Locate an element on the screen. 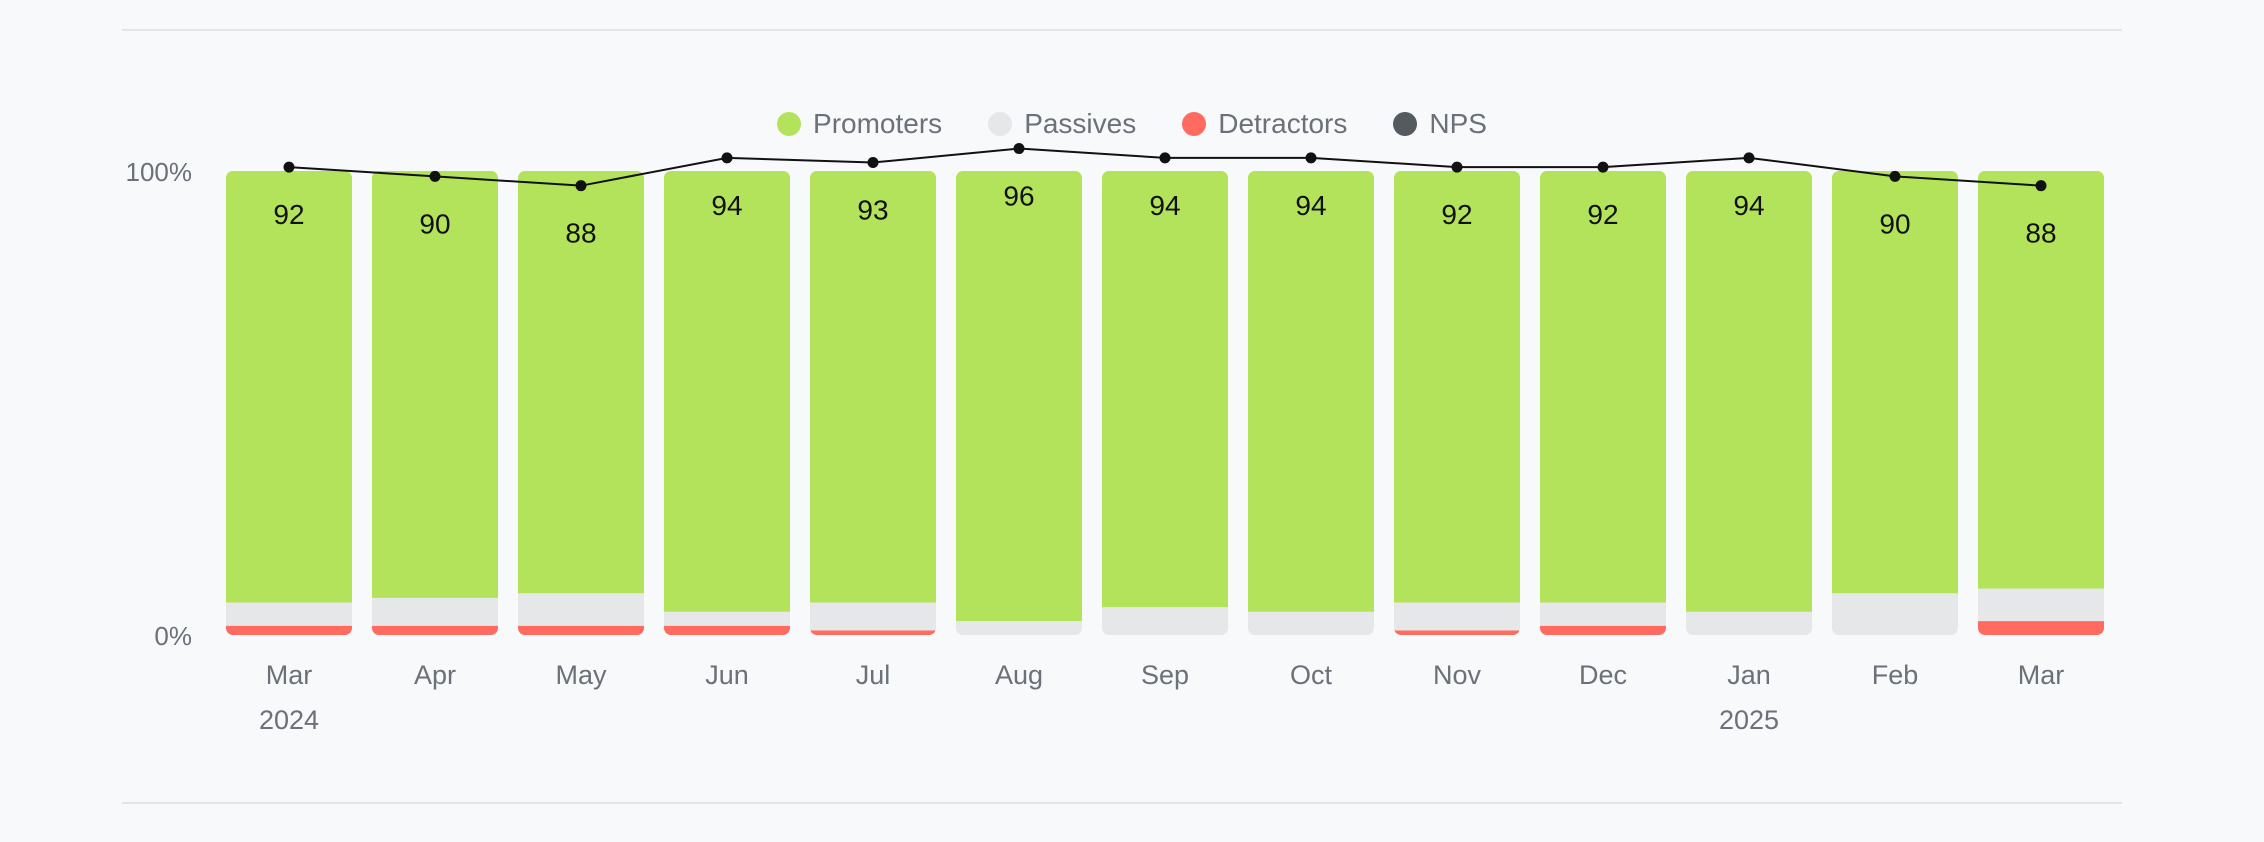  y-tick-label: 100% is located at coordinates (159, 172).